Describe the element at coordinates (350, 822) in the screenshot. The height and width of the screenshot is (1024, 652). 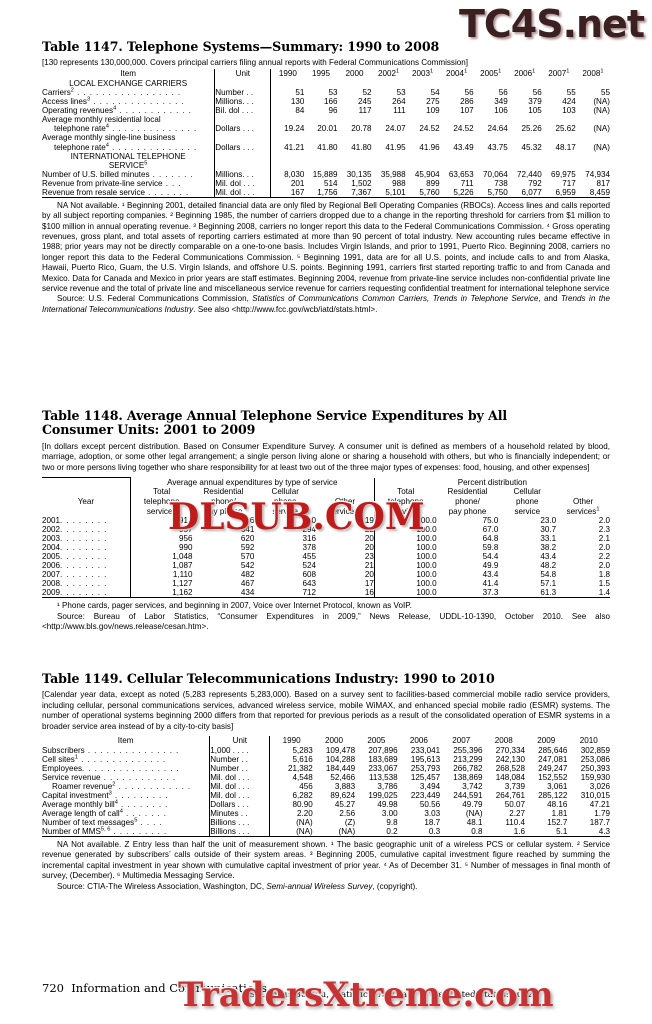
I see `cell: (Z)` at that location.